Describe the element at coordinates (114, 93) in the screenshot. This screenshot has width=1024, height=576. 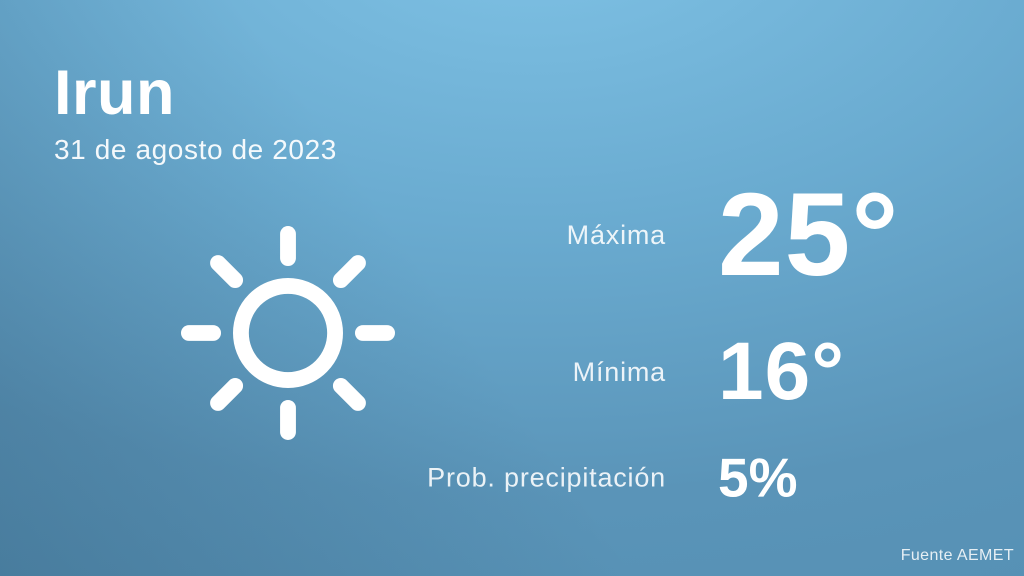
I see `location-title: Irun` at that location.